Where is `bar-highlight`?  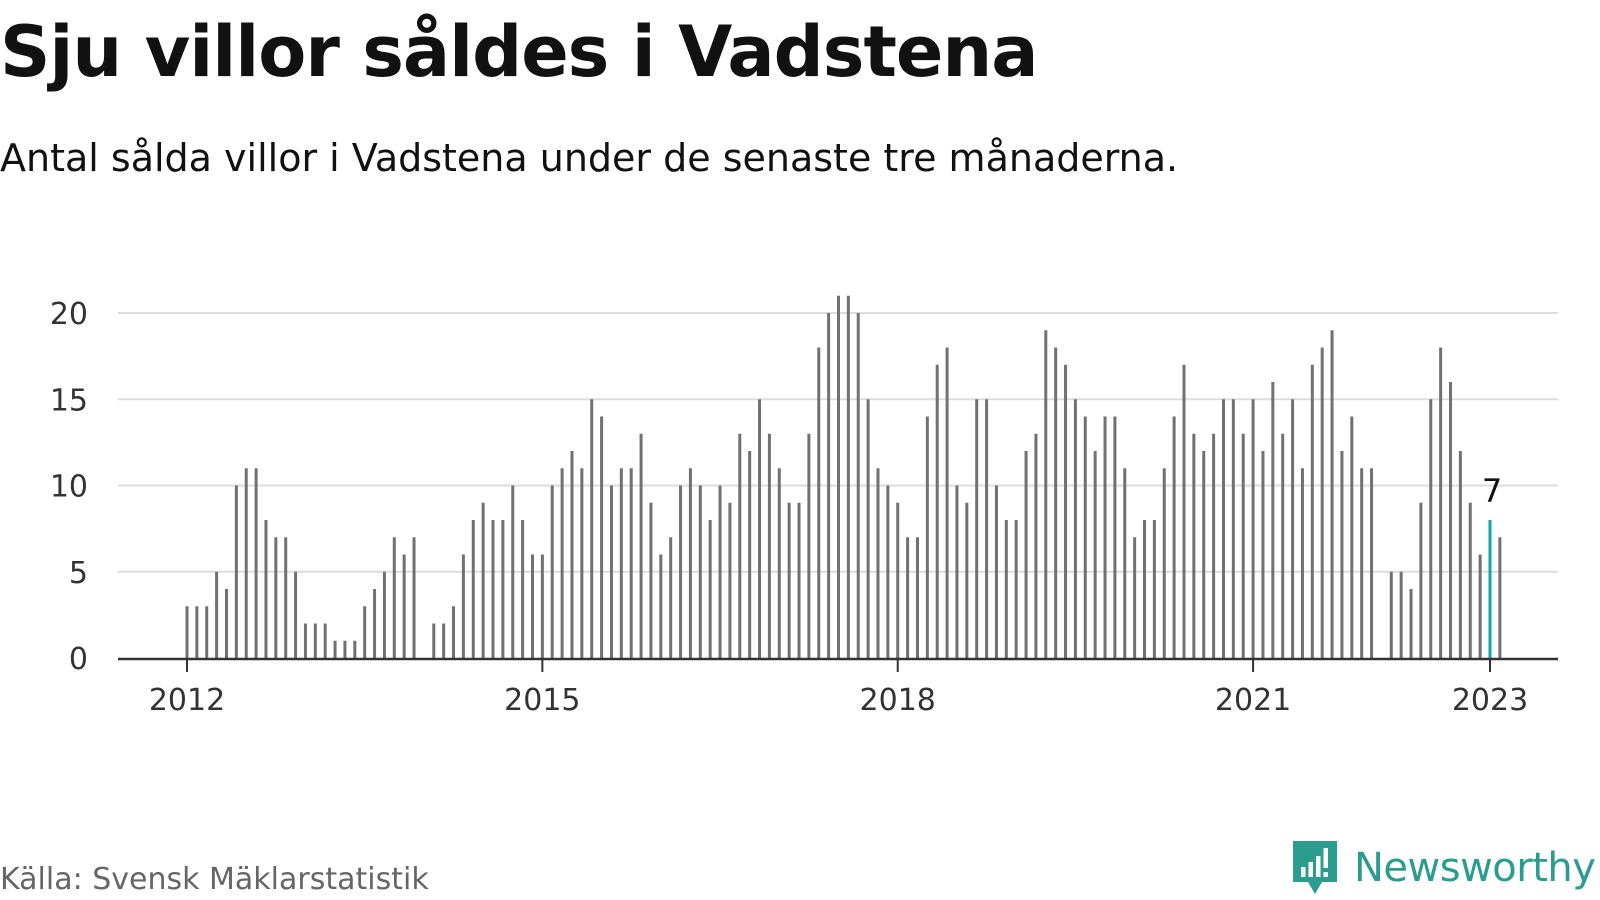
bar-highlight is located at coordinates (1490, 589).